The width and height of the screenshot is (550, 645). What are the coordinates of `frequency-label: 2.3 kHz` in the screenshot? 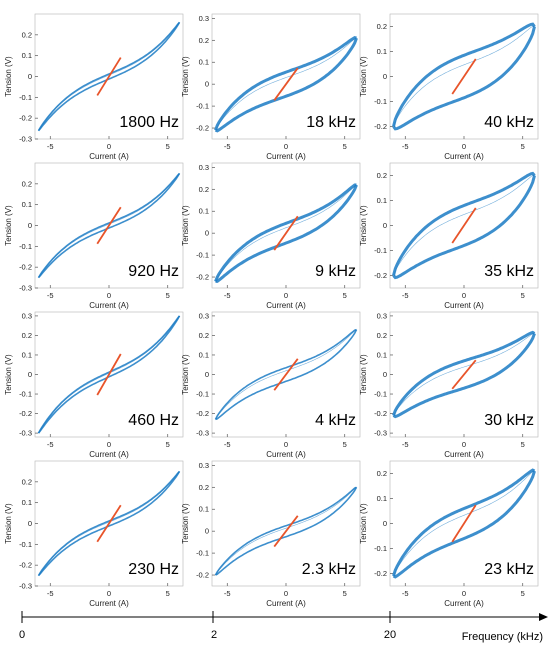 It's located at (329, 569).